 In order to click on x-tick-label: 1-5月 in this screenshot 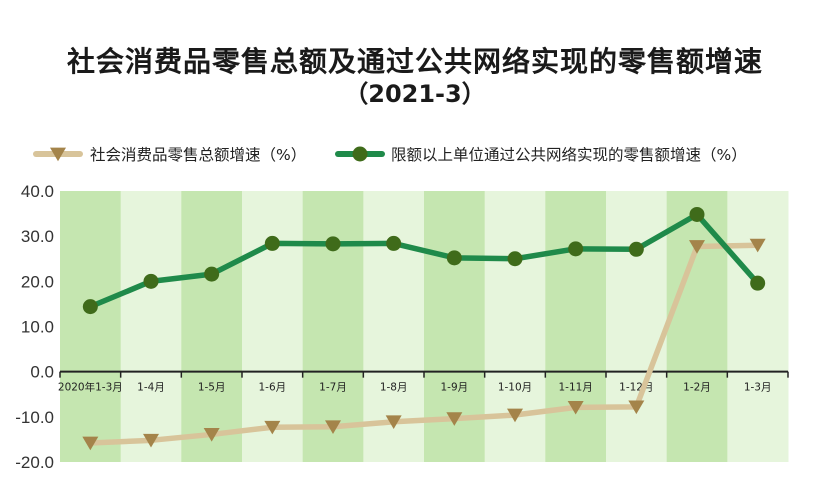, I will do `click(212, 388)`.